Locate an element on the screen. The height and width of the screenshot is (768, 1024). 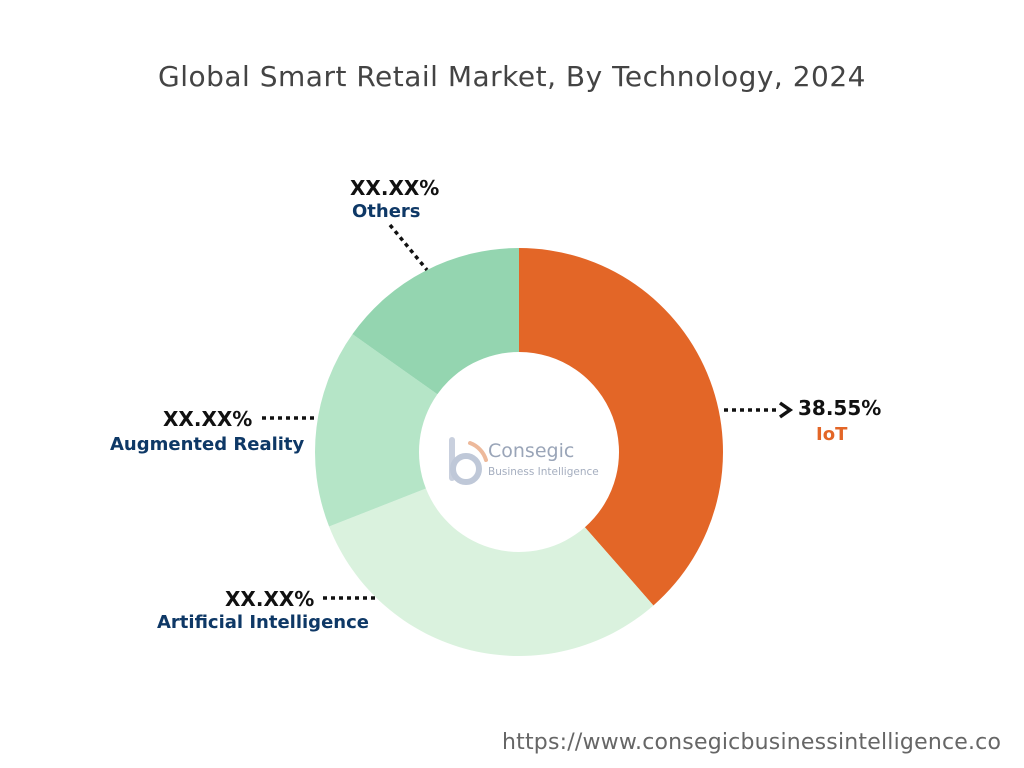
slice-value-others: XX.XX% is located at coordinates (395, 188).